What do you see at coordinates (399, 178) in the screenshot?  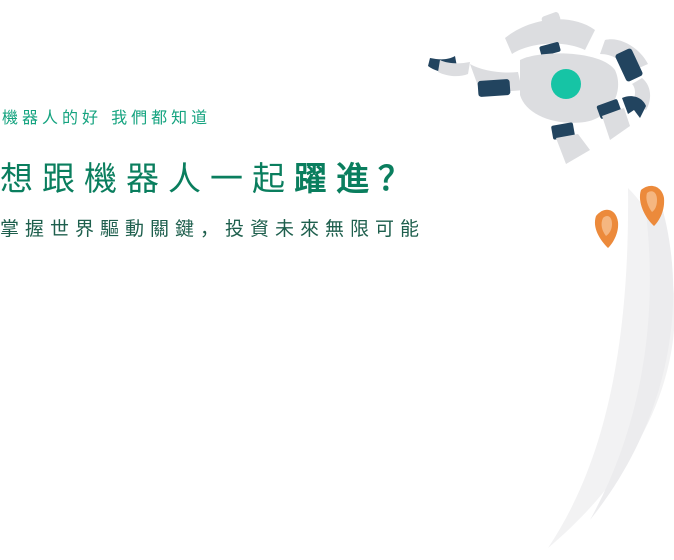 I see `headline-question-mark: ？` at bounding box center [399, 178].